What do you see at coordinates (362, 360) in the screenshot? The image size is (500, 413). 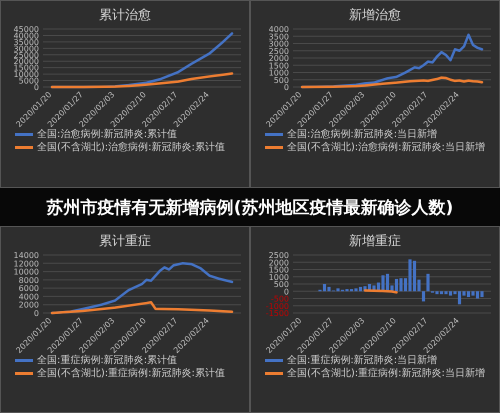 I see `legend-label: 全国:重症病例:新冠肺炎:当日新增` at bounding box center [362, 360].